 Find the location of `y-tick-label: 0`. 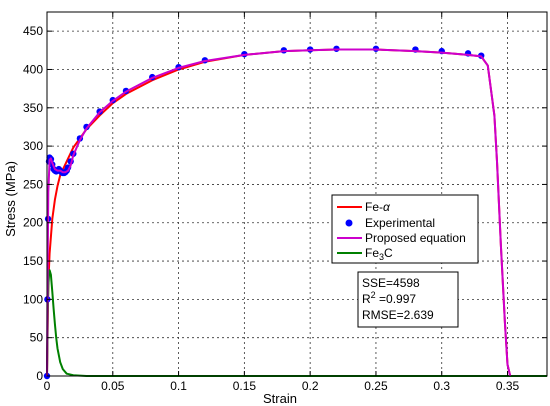

y-tick-label: 0 is located at coordinates (39, 376).